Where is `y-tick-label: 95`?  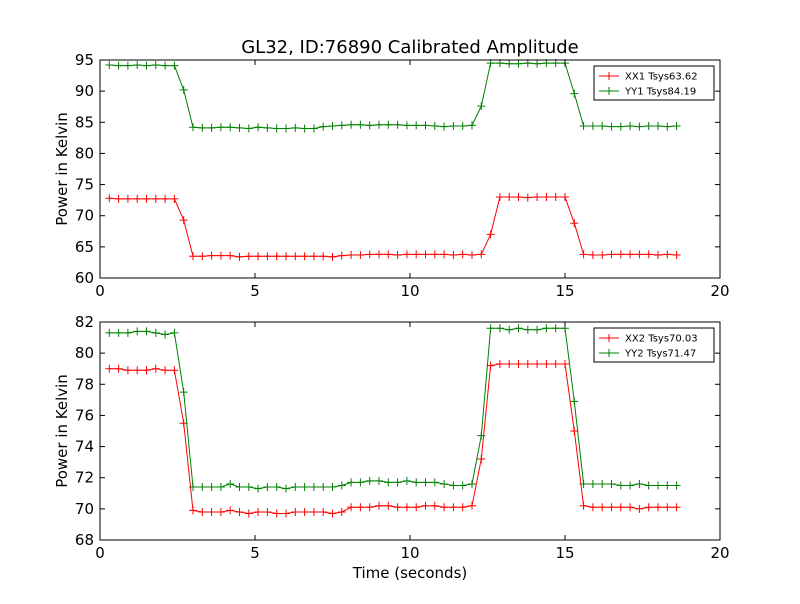 y-tick-label: 95 is located at coordinates (84, 60).